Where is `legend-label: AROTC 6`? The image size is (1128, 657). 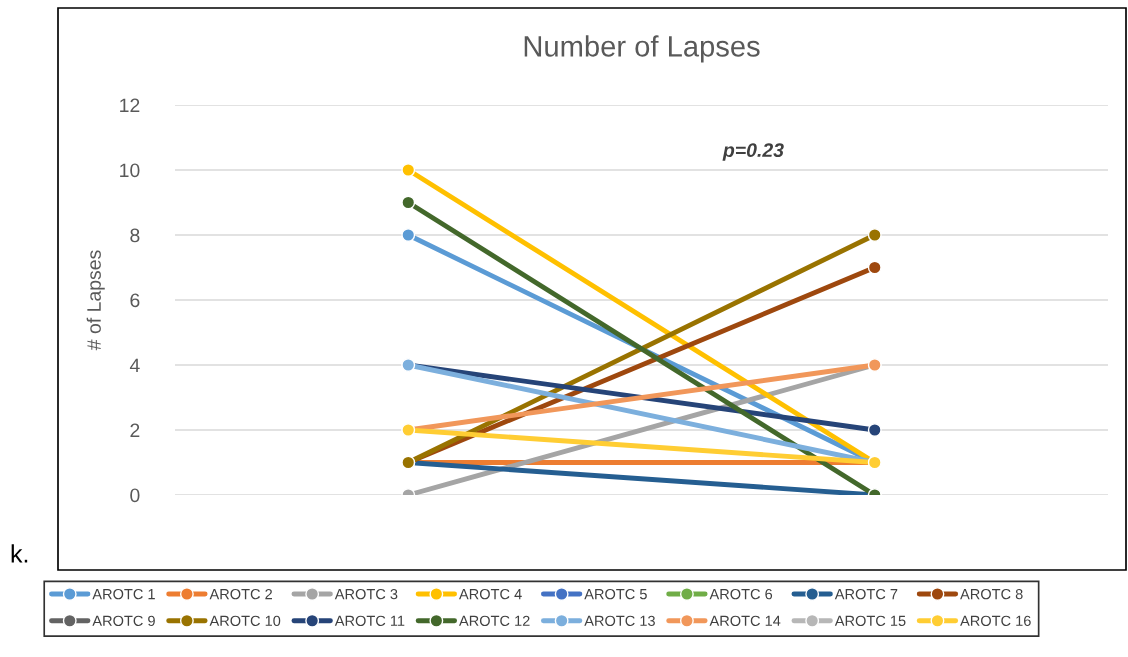
legend-label: AROTC 6 is located at coordinates (741, 594).